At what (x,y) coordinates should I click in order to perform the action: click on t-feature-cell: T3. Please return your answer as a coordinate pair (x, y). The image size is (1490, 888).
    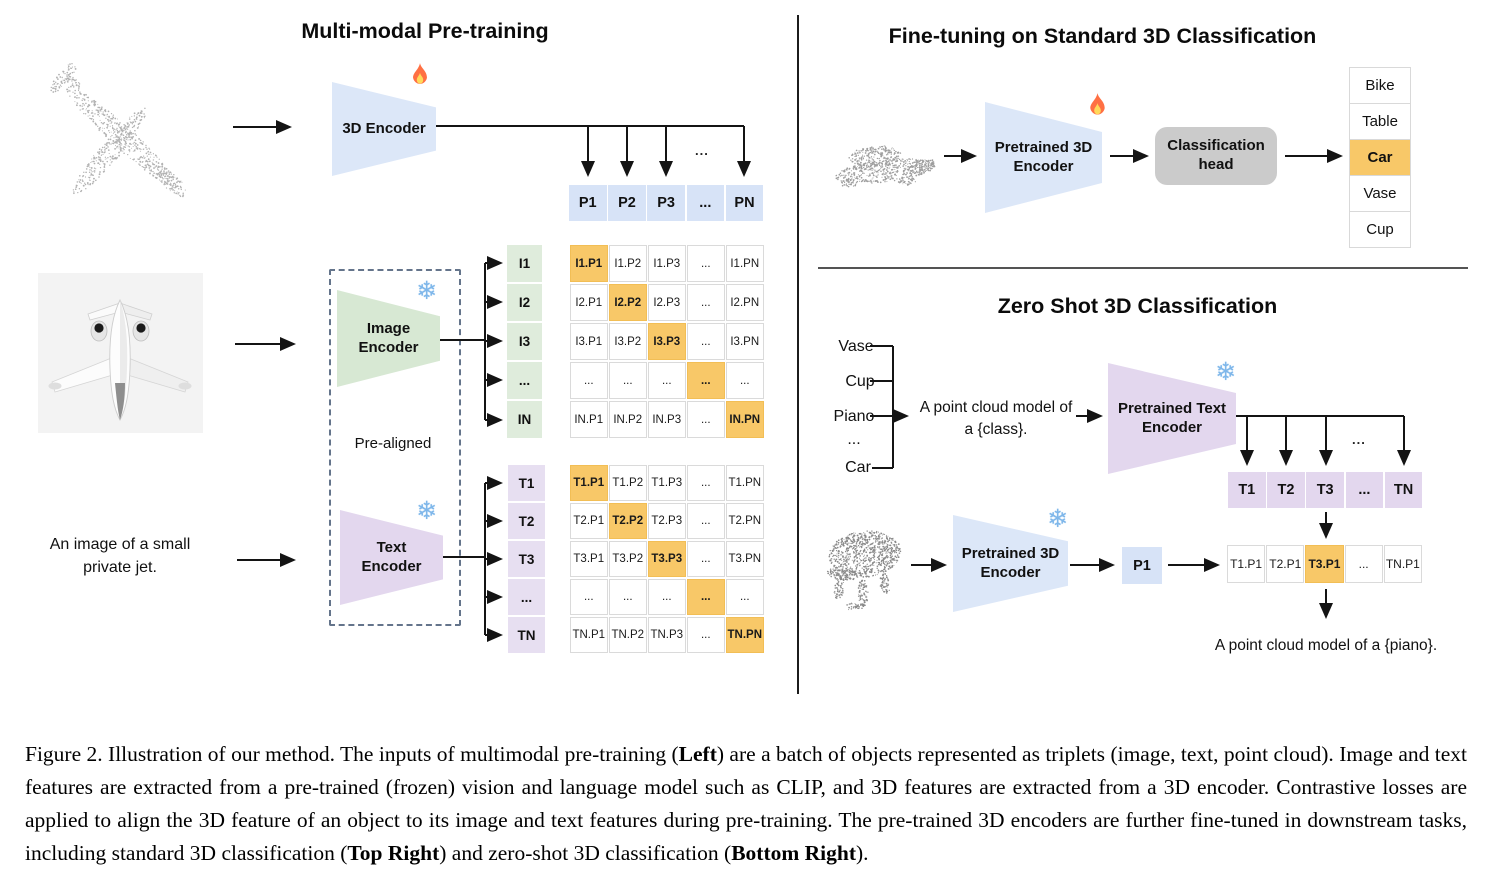
    Looking at the image, I should click on (1325, 490).